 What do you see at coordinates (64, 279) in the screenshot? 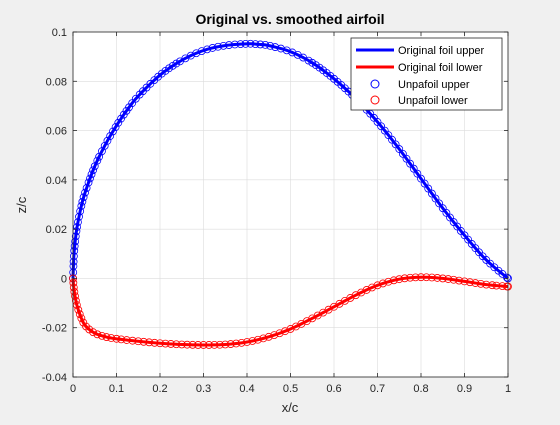
I see `y-tick-label: 0` at bounding box center [64, 279].